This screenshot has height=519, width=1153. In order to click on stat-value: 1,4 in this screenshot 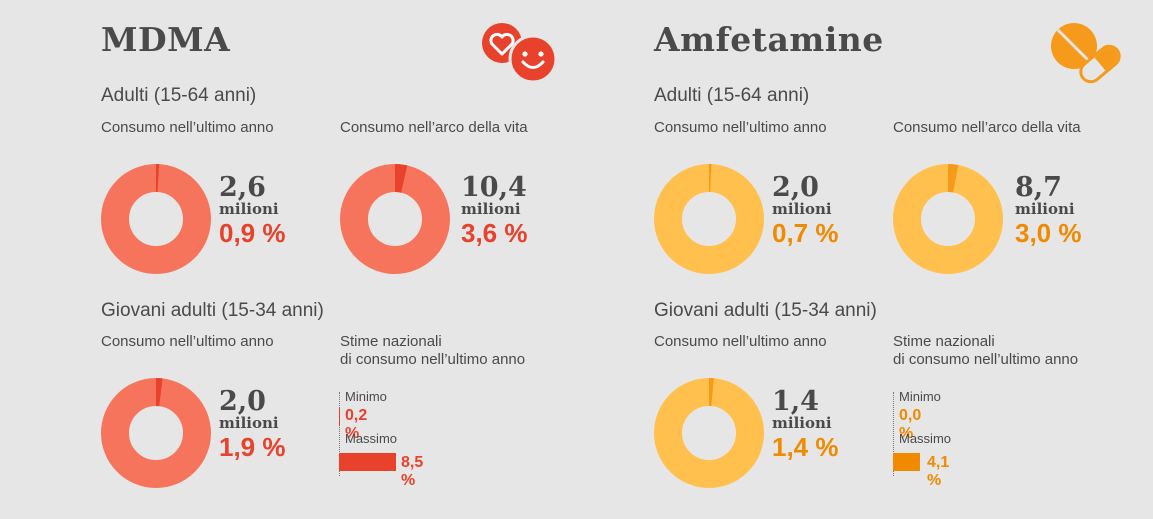, I will do `click(795, 401)`.